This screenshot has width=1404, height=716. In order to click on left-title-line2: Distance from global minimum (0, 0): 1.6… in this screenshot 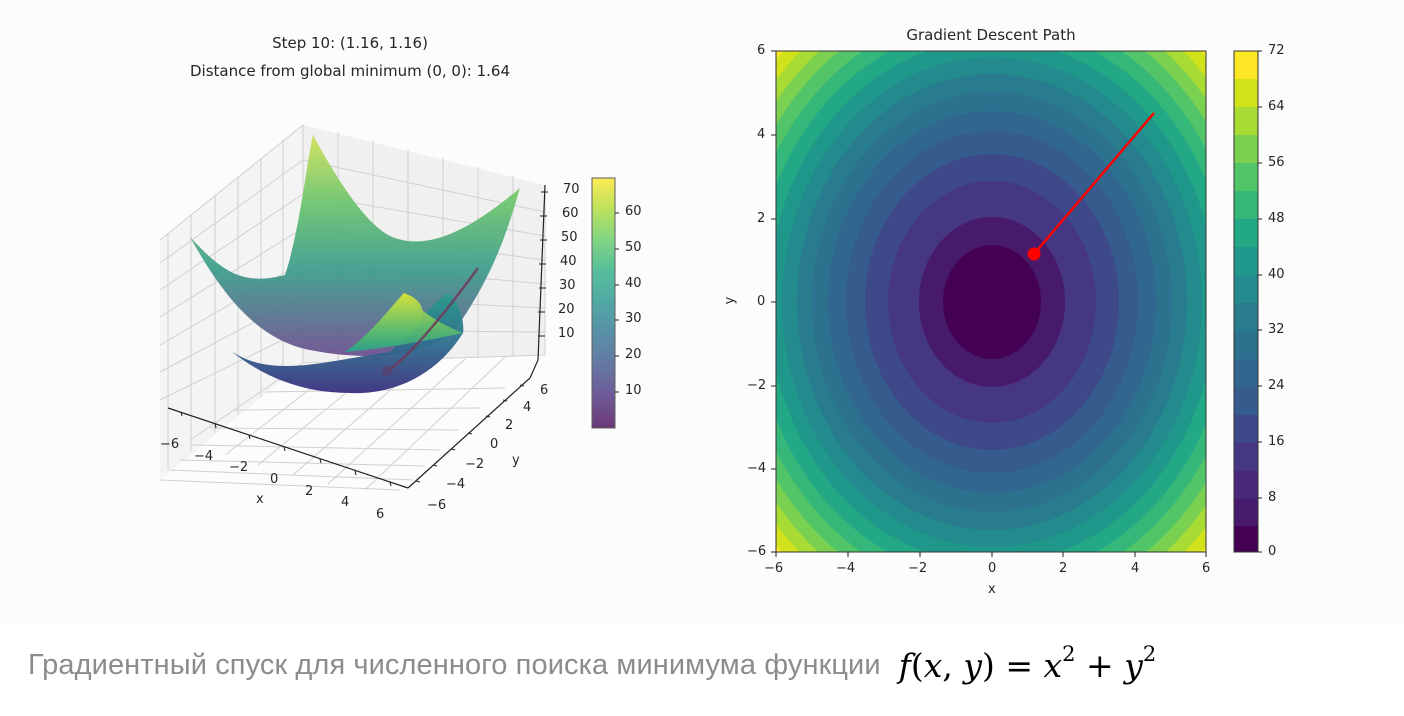, I will do `click(350, 71)`.